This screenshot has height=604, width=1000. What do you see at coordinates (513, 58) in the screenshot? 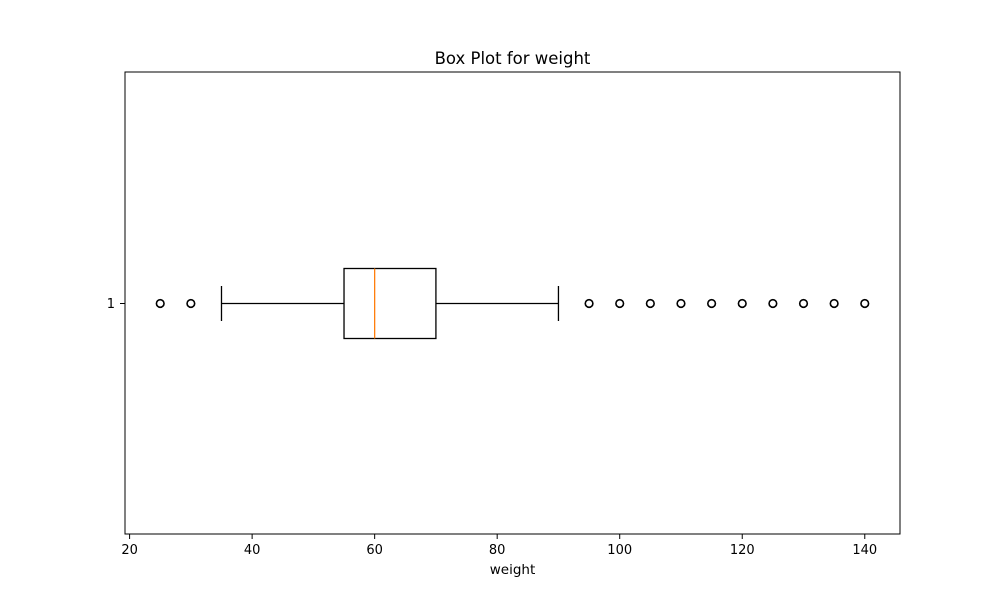
I see `chart-title: Box Plot for weight` at bounding box center [513, 58].